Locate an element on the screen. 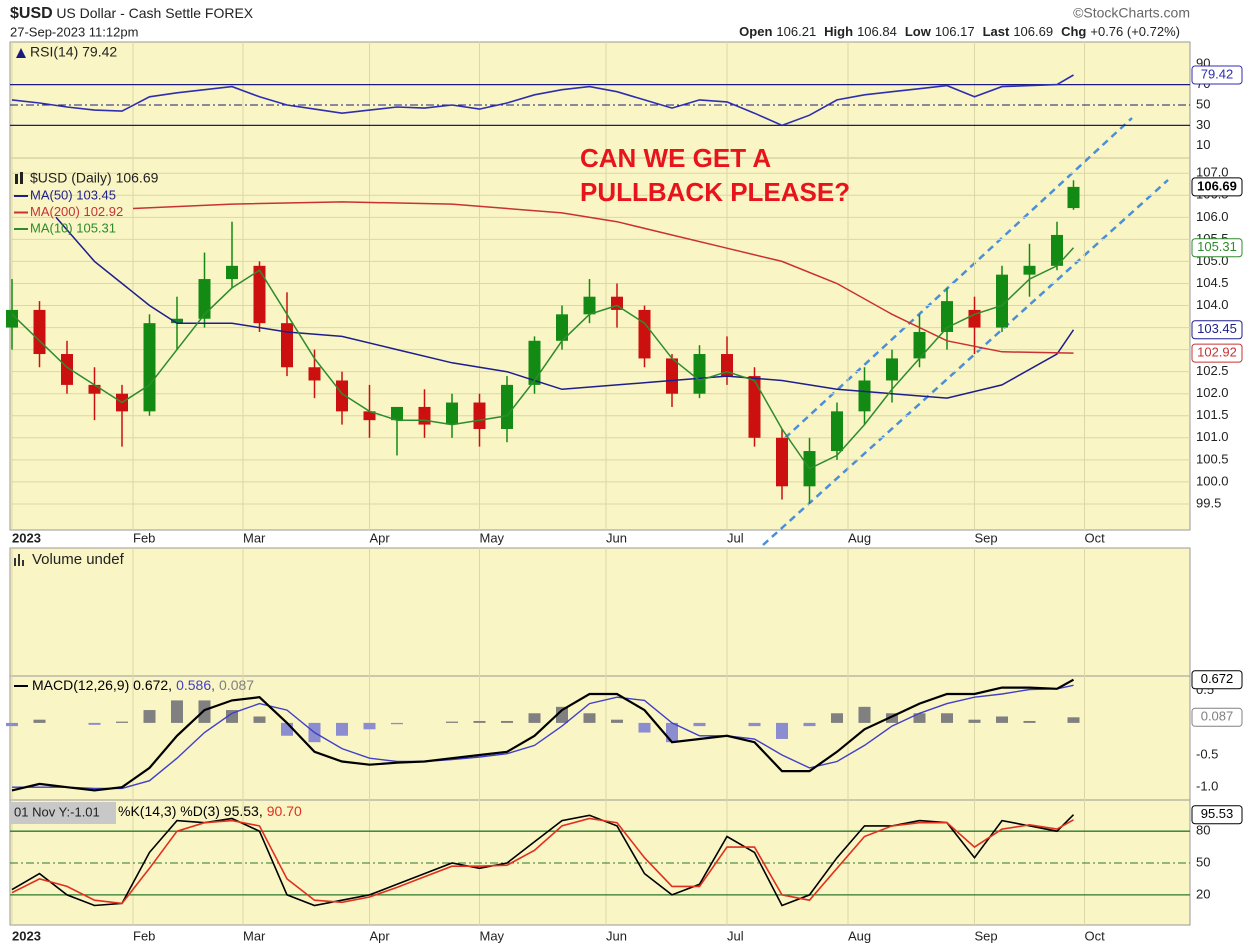 The width and height of the screenshot is (1246, 946). y-tick-label: 104.5 is located at coordinates (1212, 282).